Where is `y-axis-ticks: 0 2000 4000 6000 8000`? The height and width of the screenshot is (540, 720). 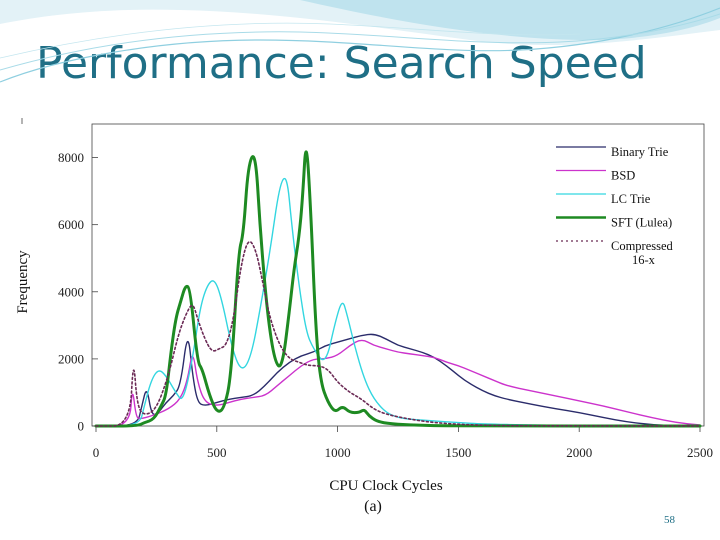 y-axis-ticks: 0 2000 4000 6000 8000 is located at coordinates (78, 292).